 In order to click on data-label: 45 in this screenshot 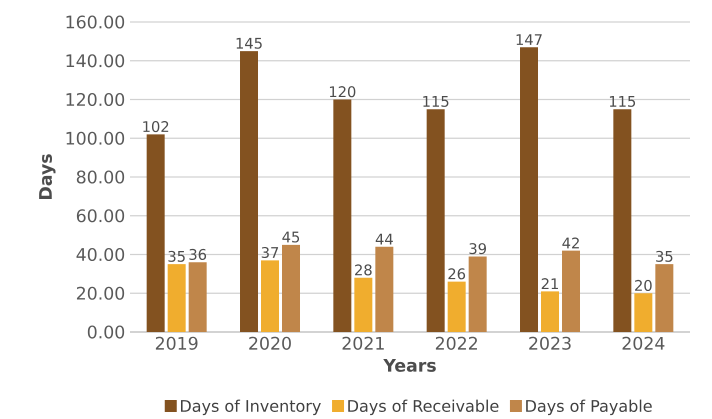, I will do `click(291, 237)`.